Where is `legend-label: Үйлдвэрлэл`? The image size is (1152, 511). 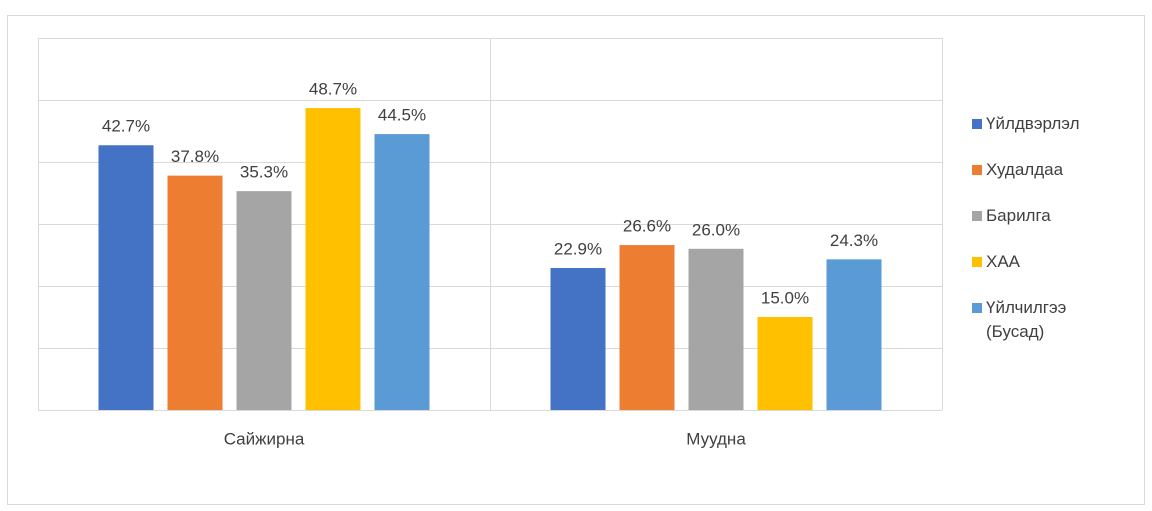 legend-label: Үйлдвэрлэл is located at coordinates (1033, 123).